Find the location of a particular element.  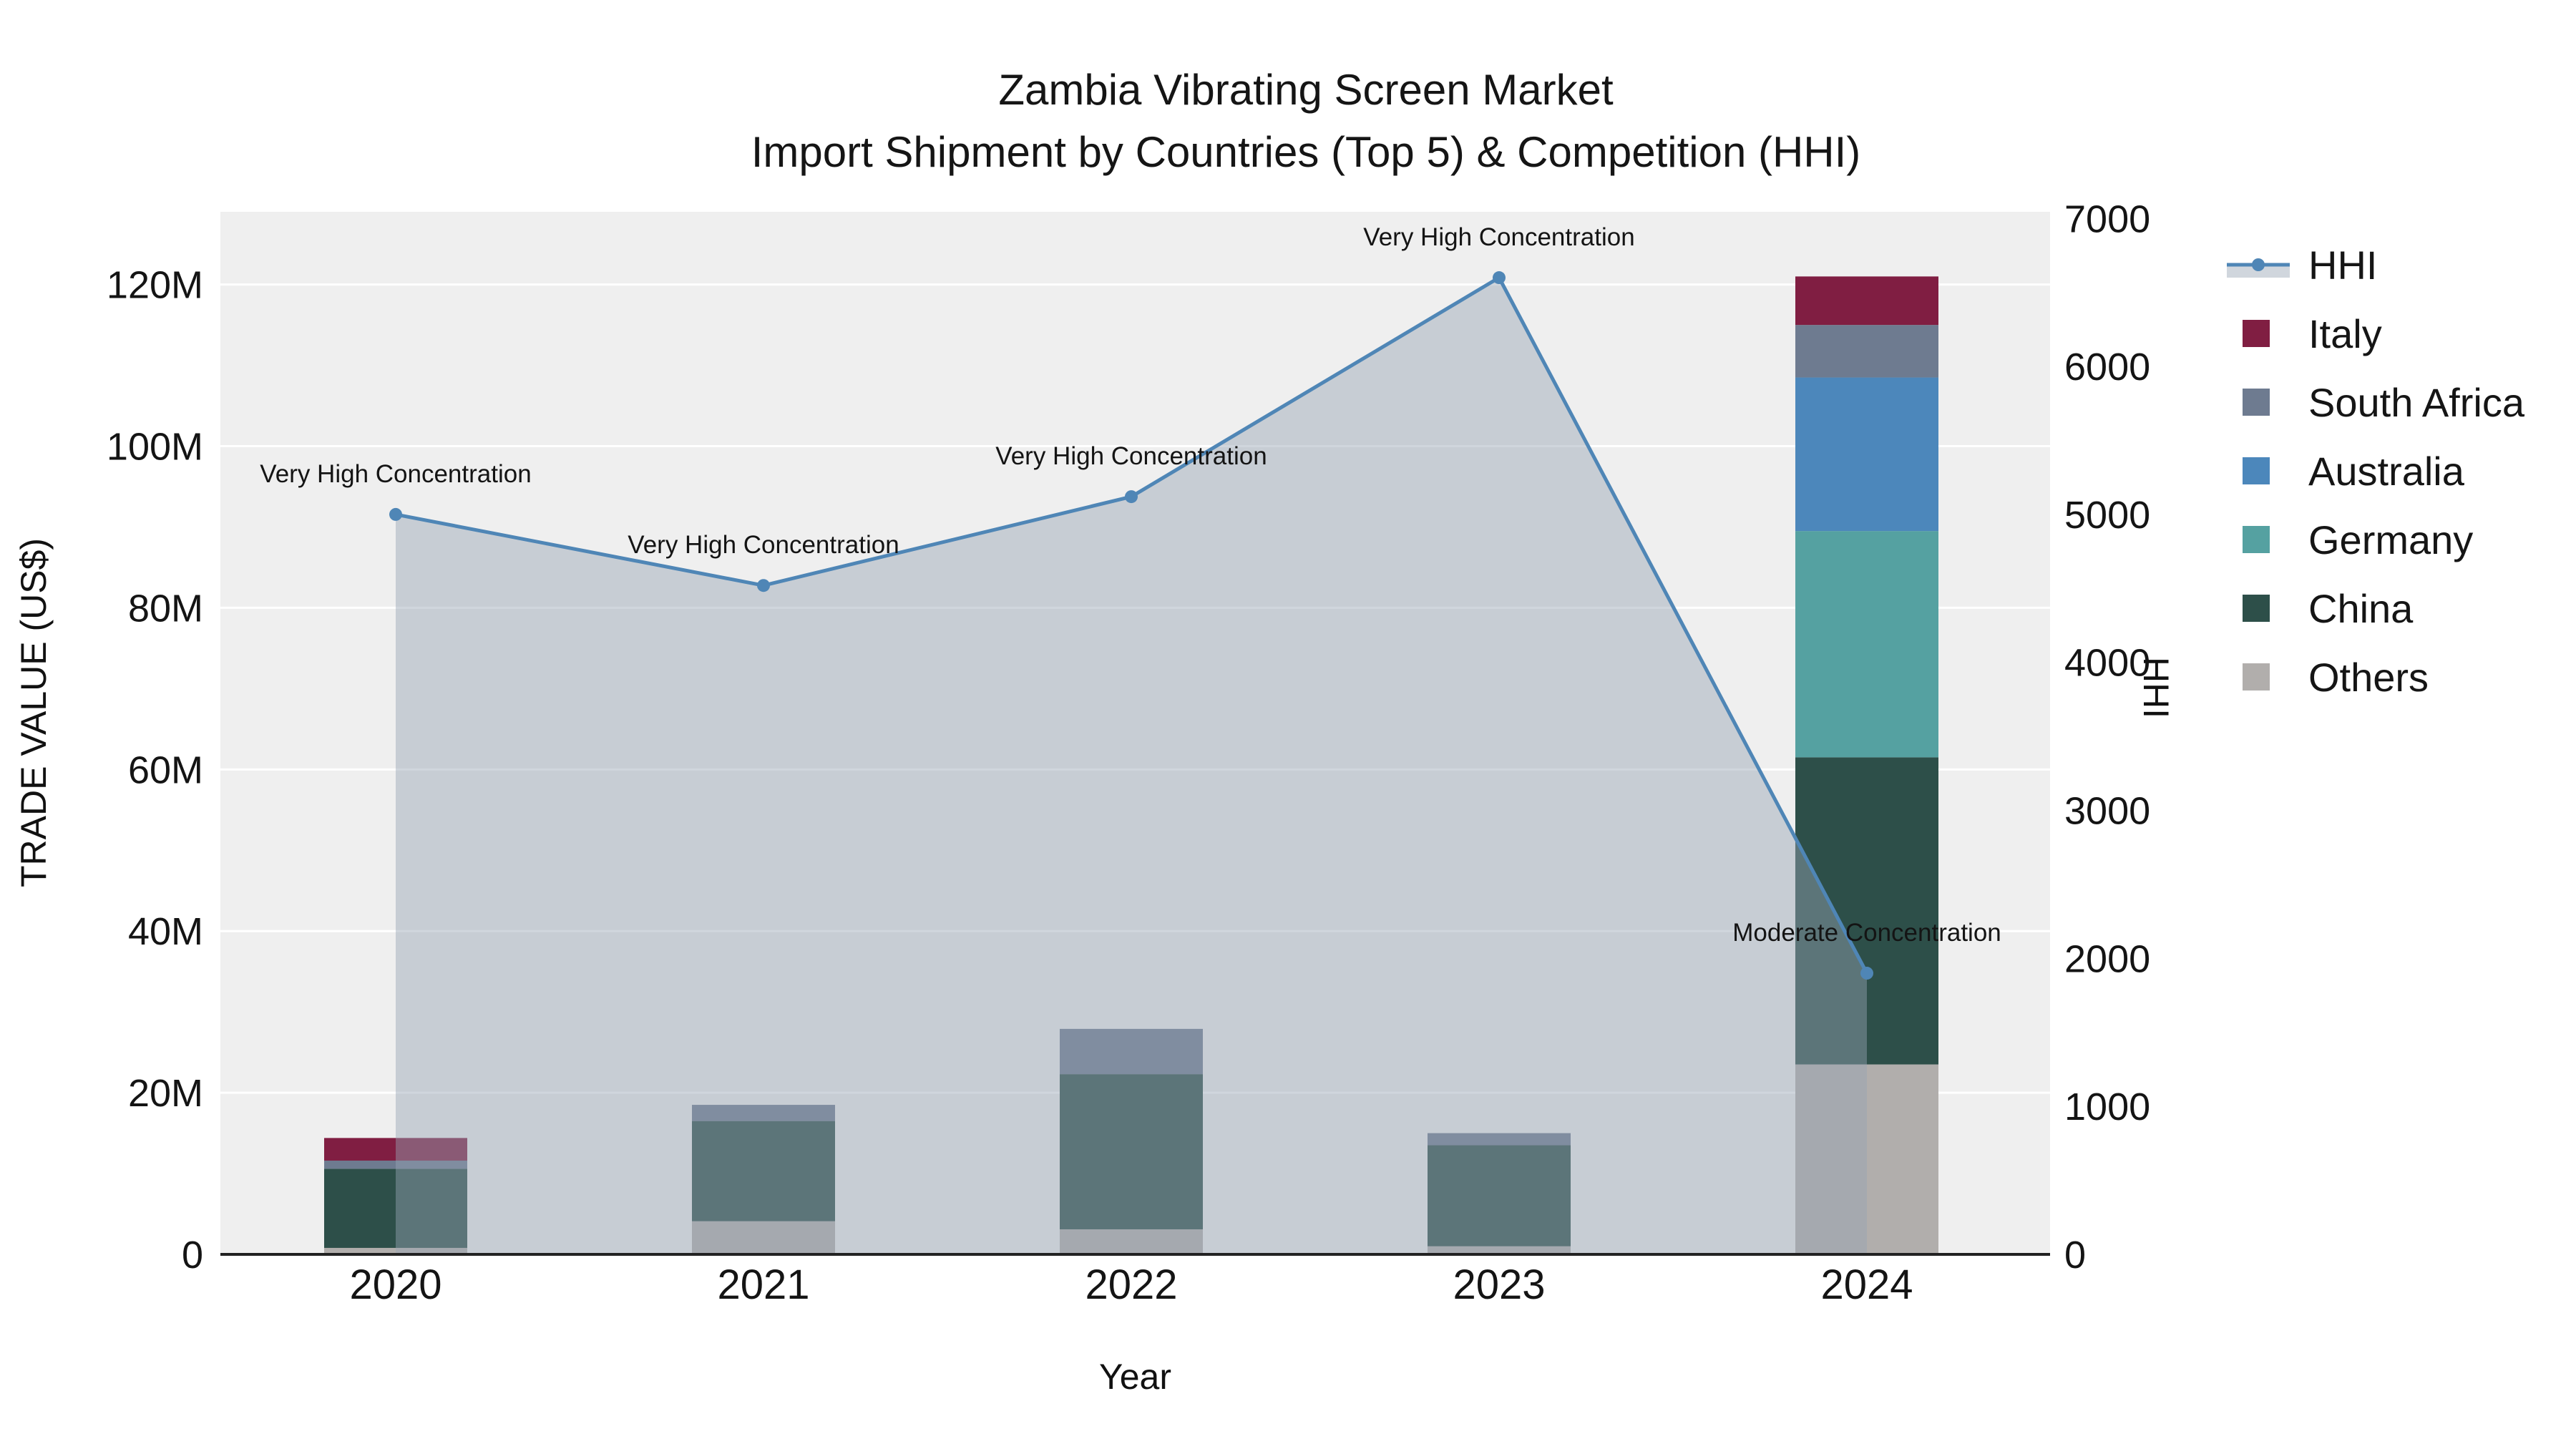

bar-2023-south-africa is located at coordinates (1499, 1139).